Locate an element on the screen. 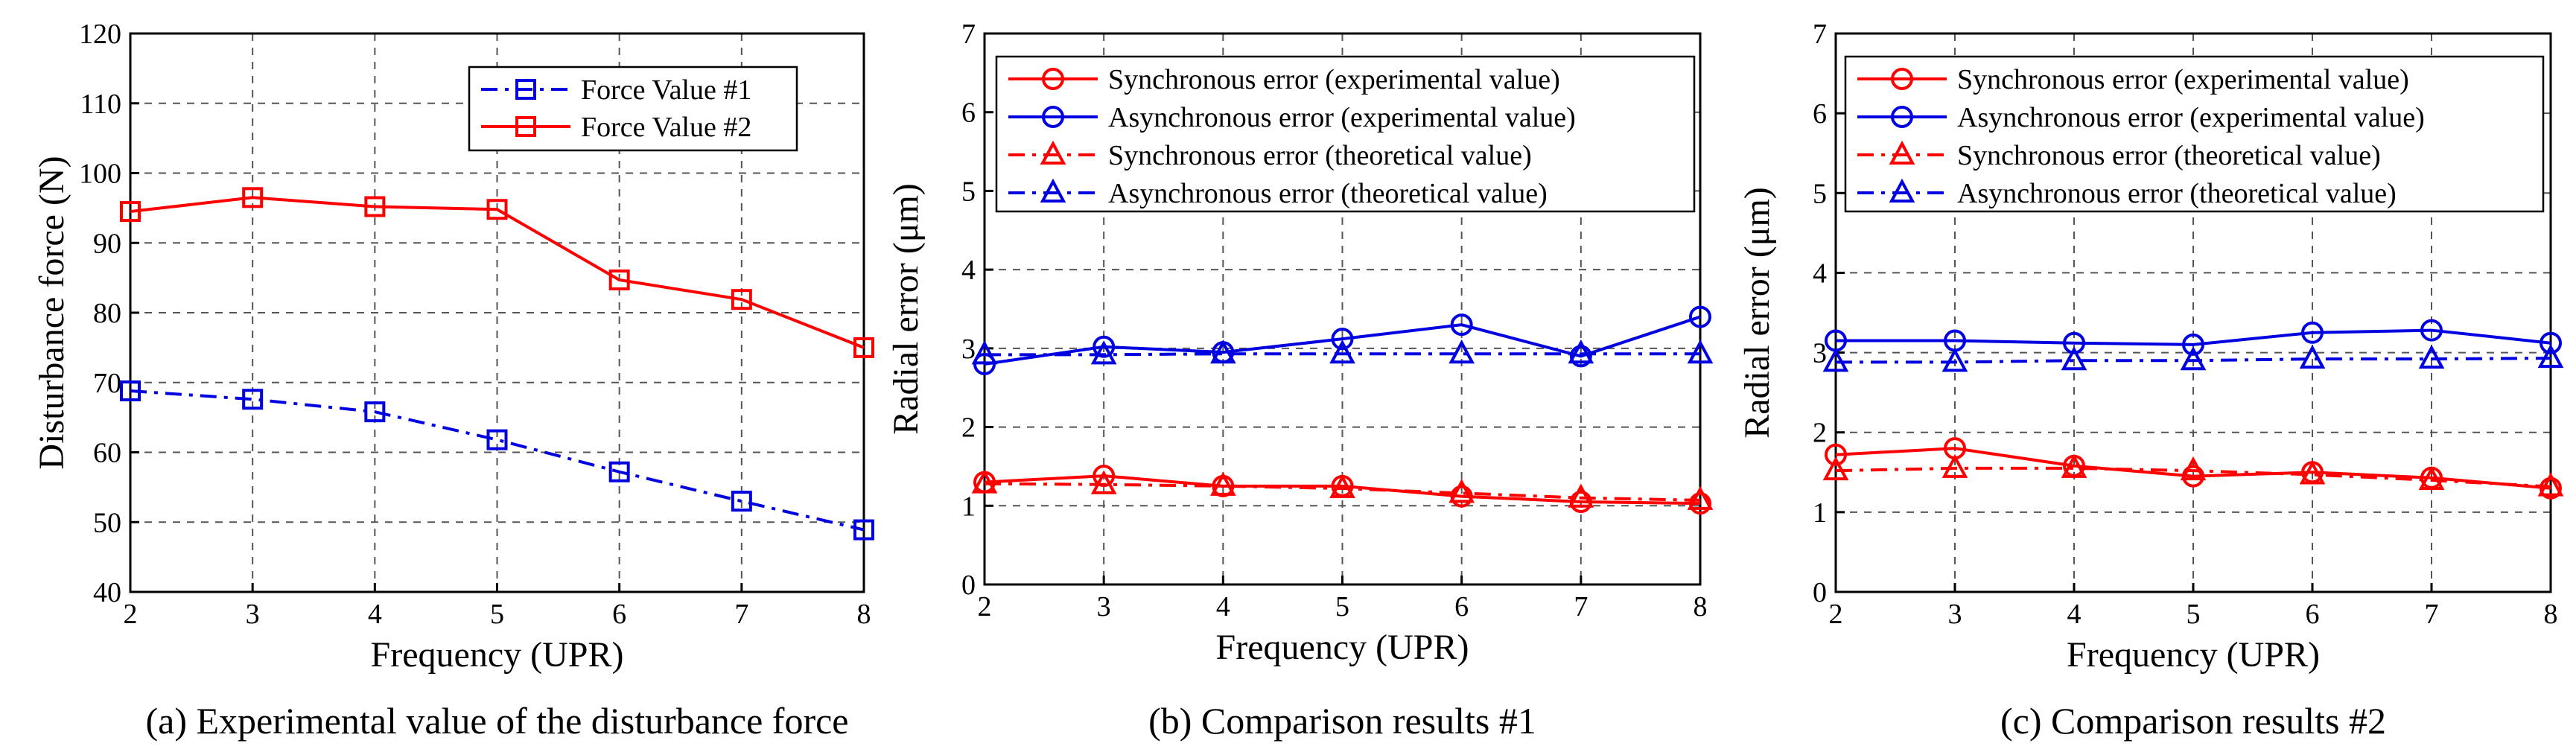 The height and width of the screenshot is (752, 2576). legend-label: Synchronous error (theoretical value) is located at coordinates (2169, 155).